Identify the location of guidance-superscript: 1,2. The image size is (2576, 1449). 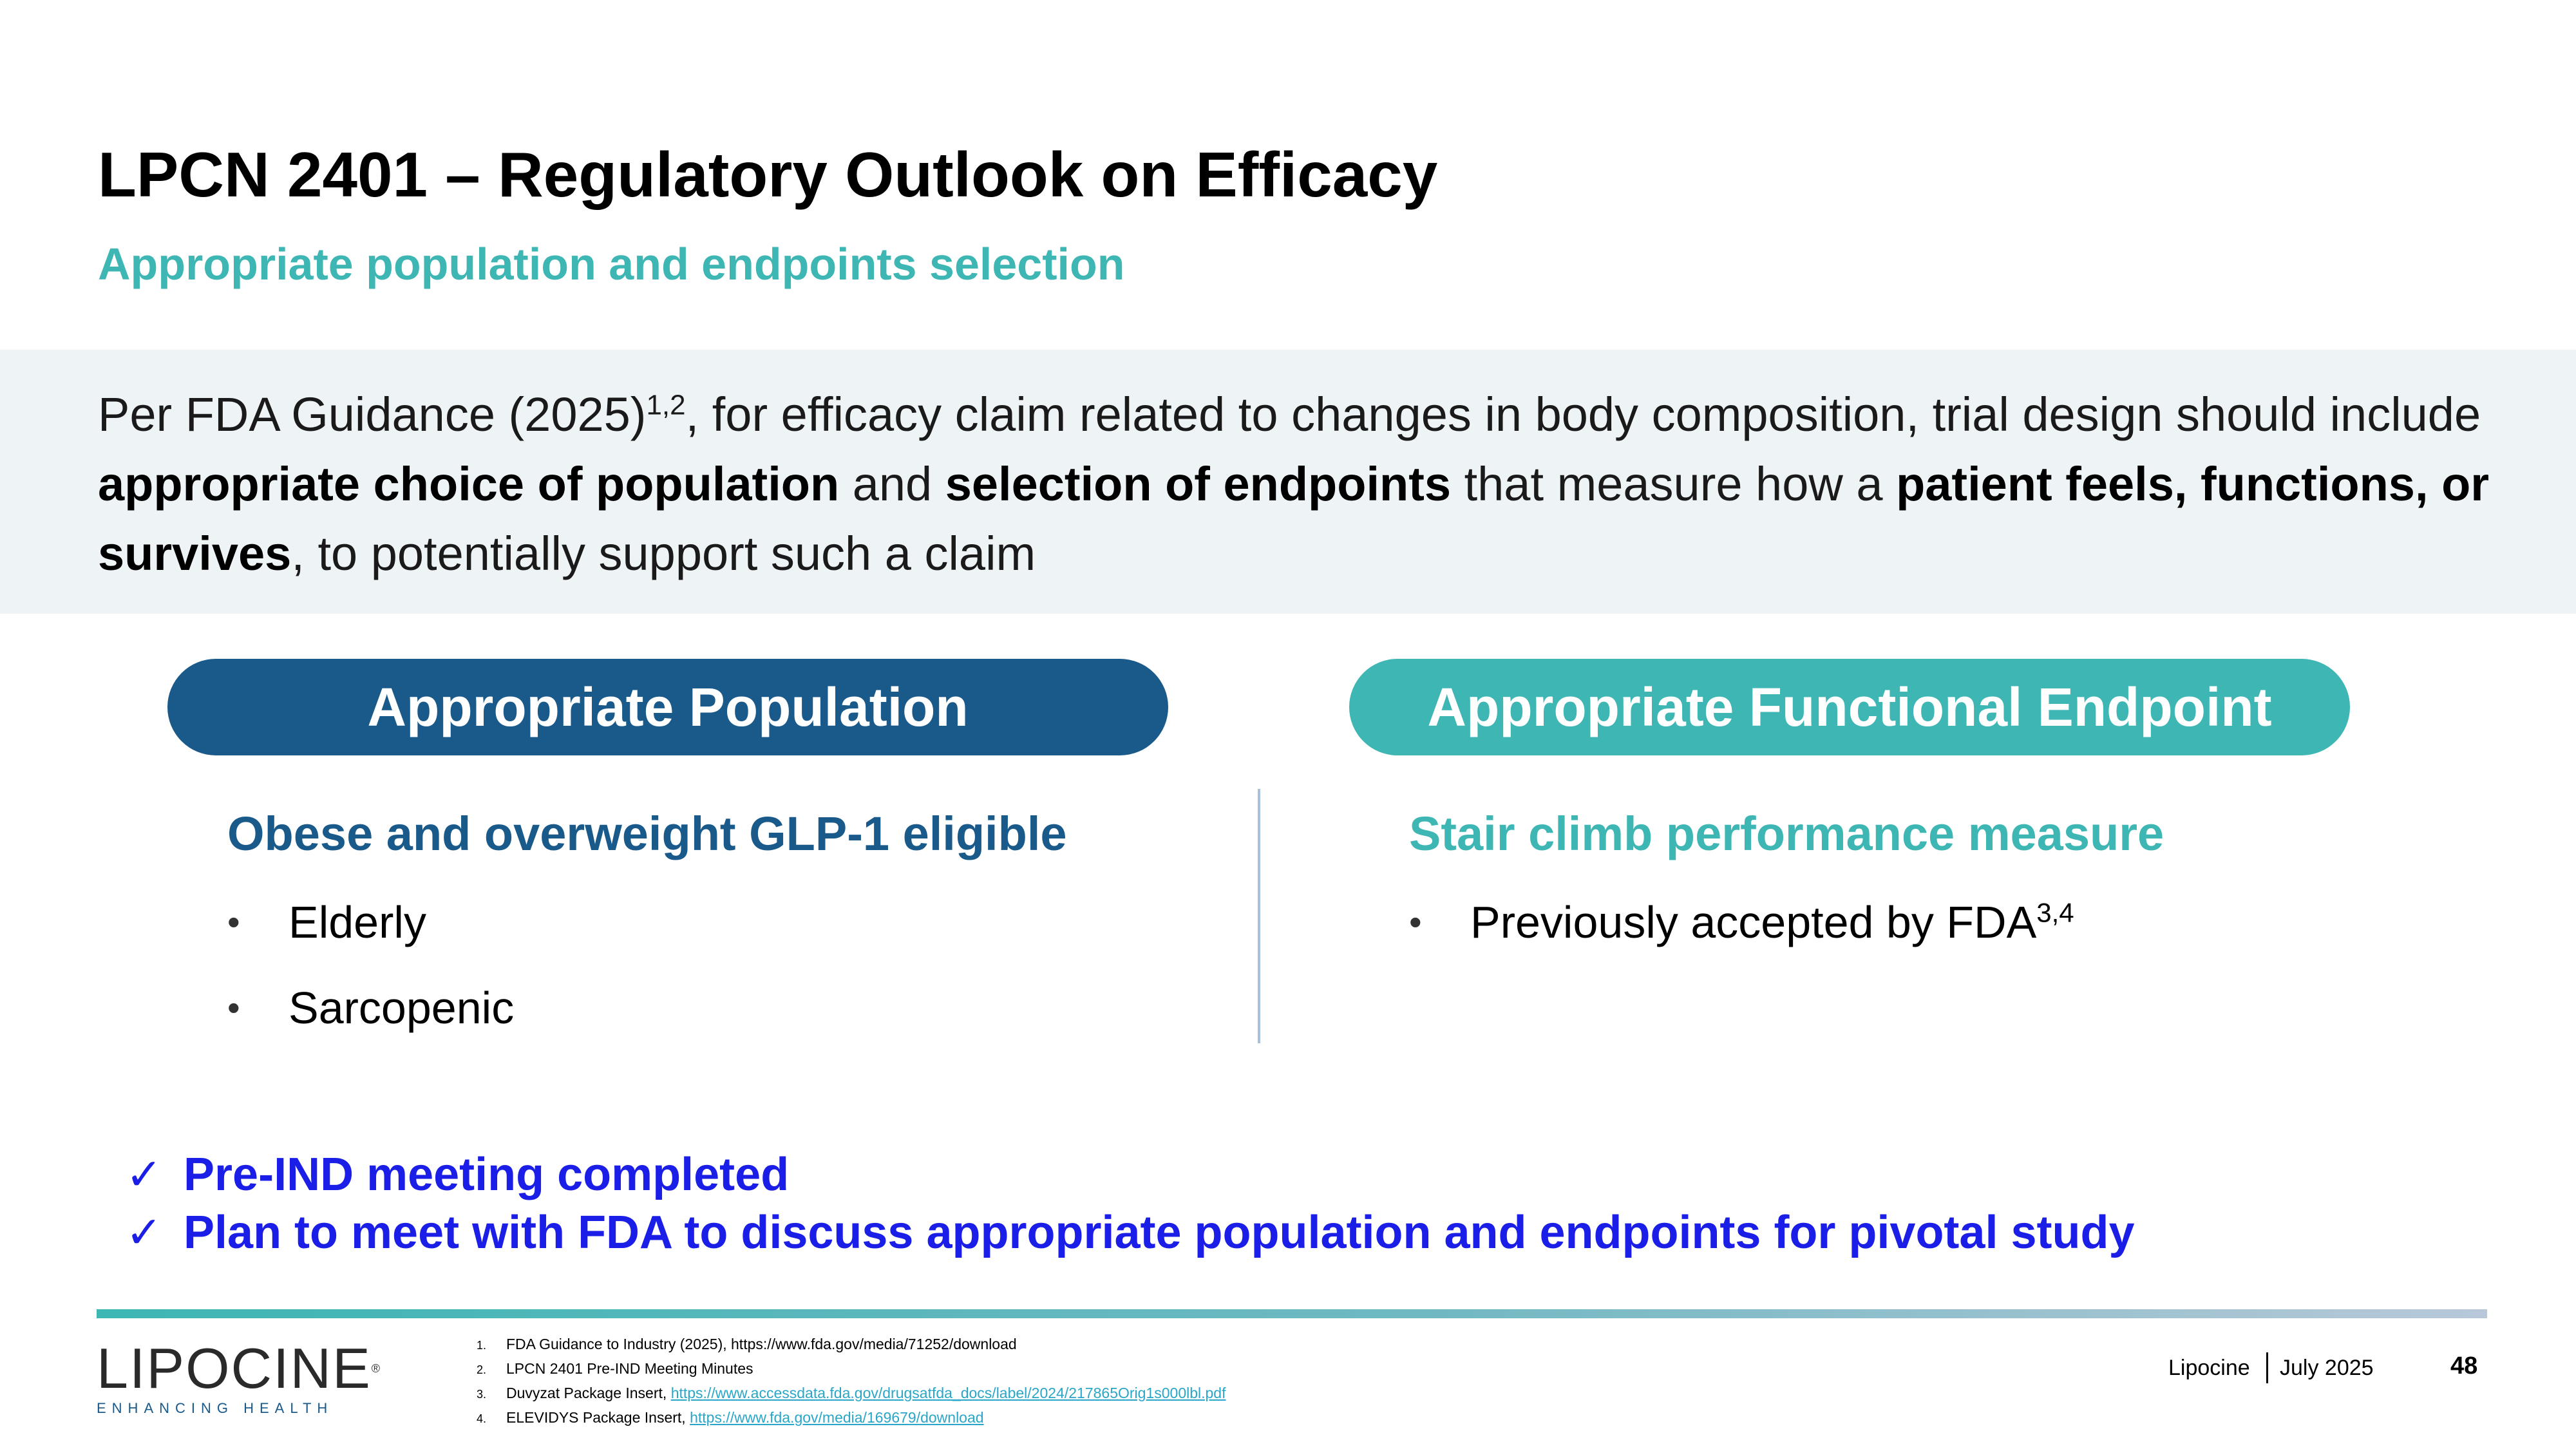
(666, 405).